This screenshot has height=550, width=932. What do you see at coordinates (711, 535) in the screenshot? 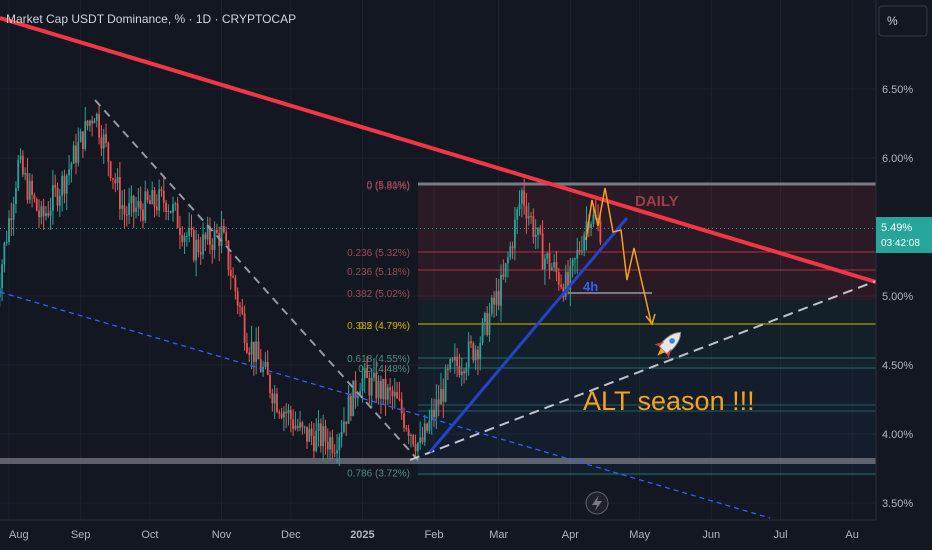
I see `time-tick-label: Jun` at bounding box center [711, 535].